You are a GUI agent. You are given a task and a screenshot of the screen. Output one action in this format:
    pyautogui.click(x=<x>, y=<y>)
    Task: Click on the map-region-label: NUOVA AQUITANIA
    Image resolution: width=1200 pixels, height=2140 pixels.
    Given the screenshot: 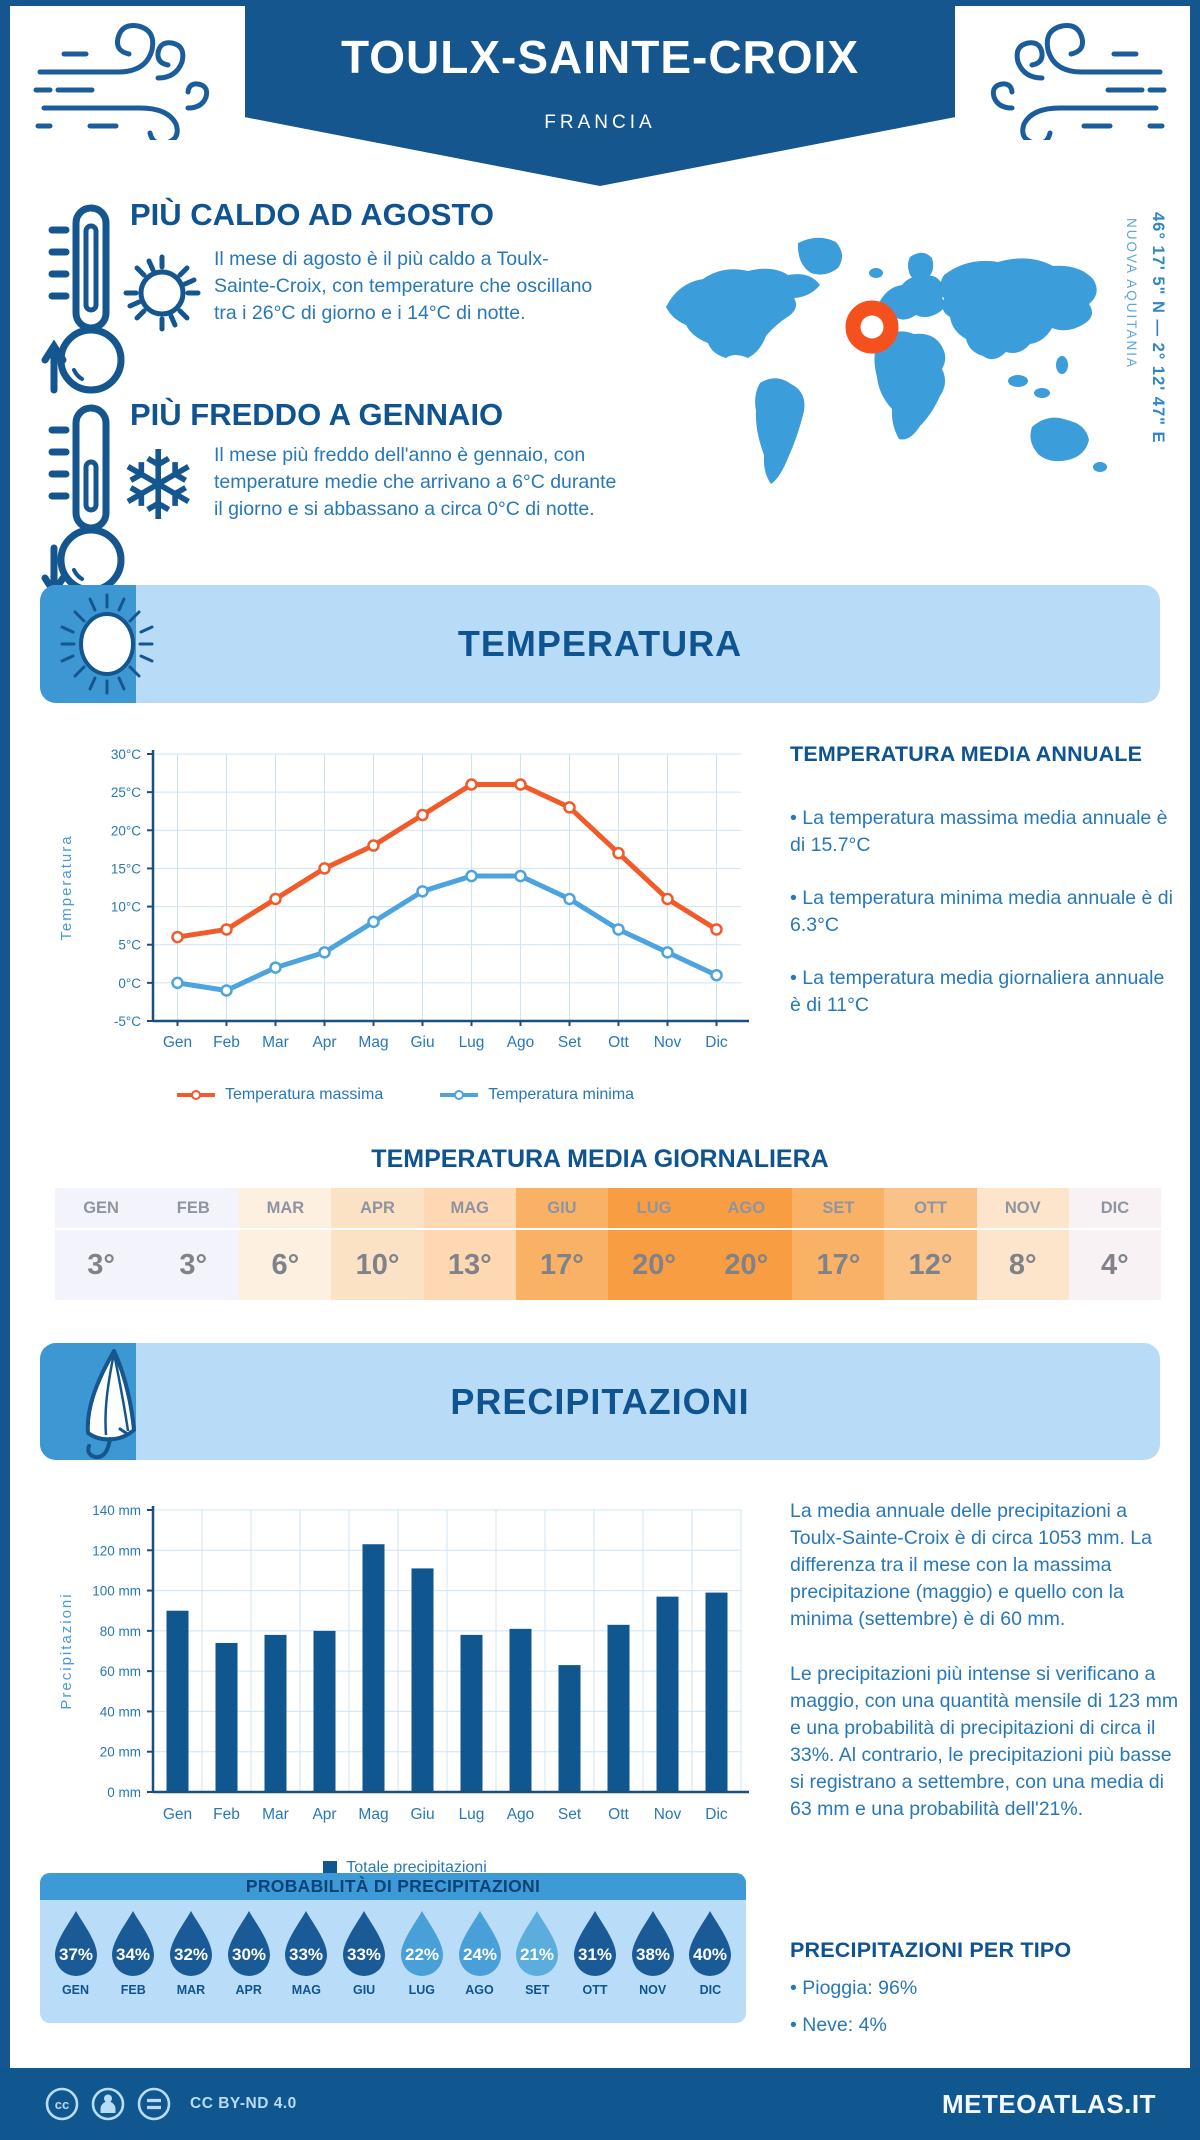 What is the action you would take?
    pyautogui.click(x=1131, y=294)
    